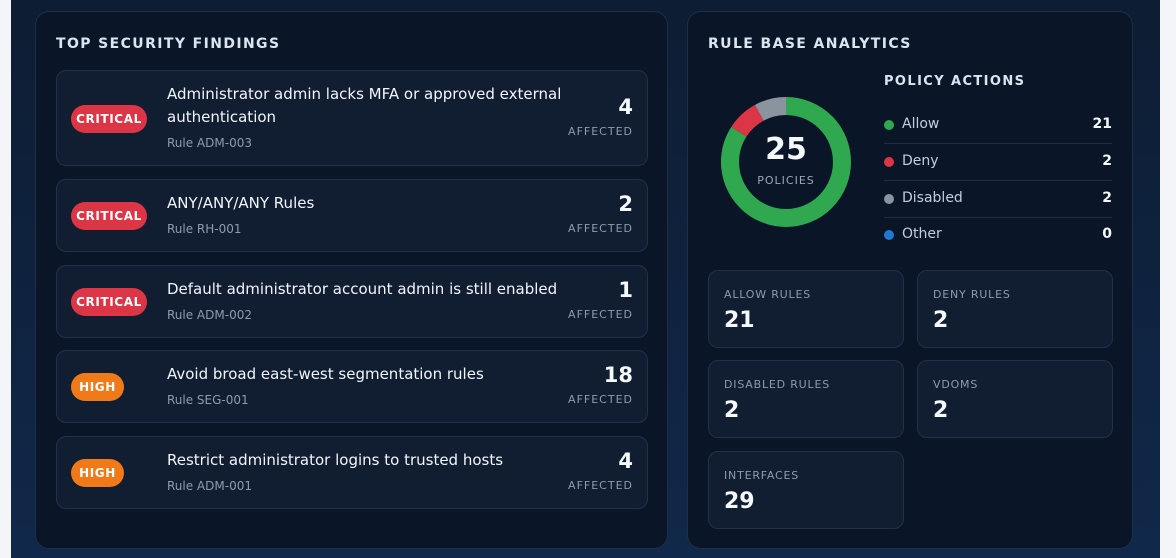  What do you see at coordinates (625, 204) in the screenshot?
I see `affected-count: 2` at bounding box center [625, 204].